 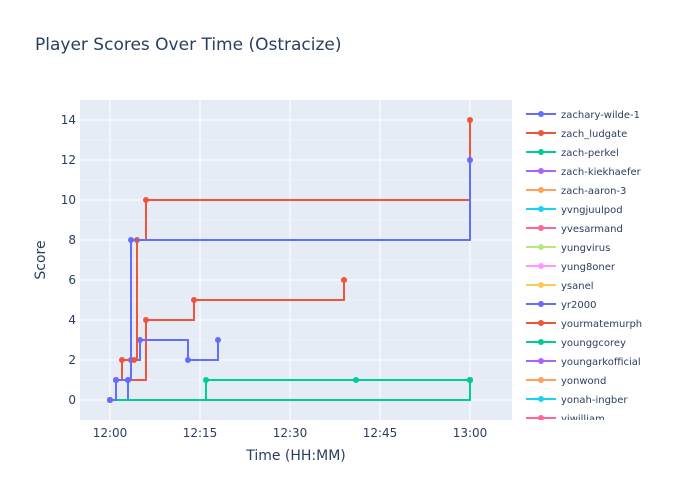 What do you see at coordinates (541, 209) in the screenshot?
I see `legend-marker-yvngjuulpod` at bounding box center [541, 209].